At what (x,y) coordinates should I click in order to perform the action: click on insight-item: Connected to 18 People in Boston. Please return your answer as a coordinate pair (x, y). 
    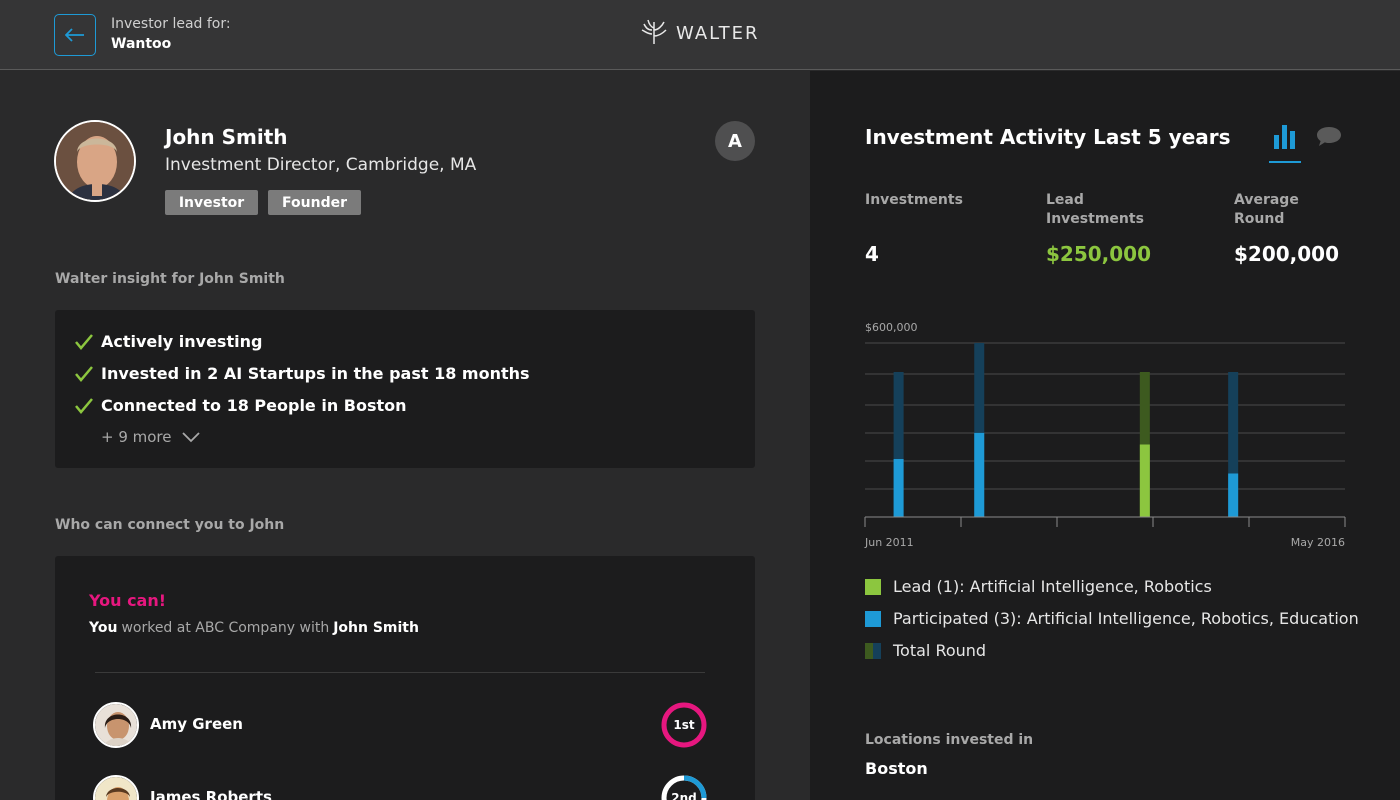
    Looking at the image, I should click on (241, 405).